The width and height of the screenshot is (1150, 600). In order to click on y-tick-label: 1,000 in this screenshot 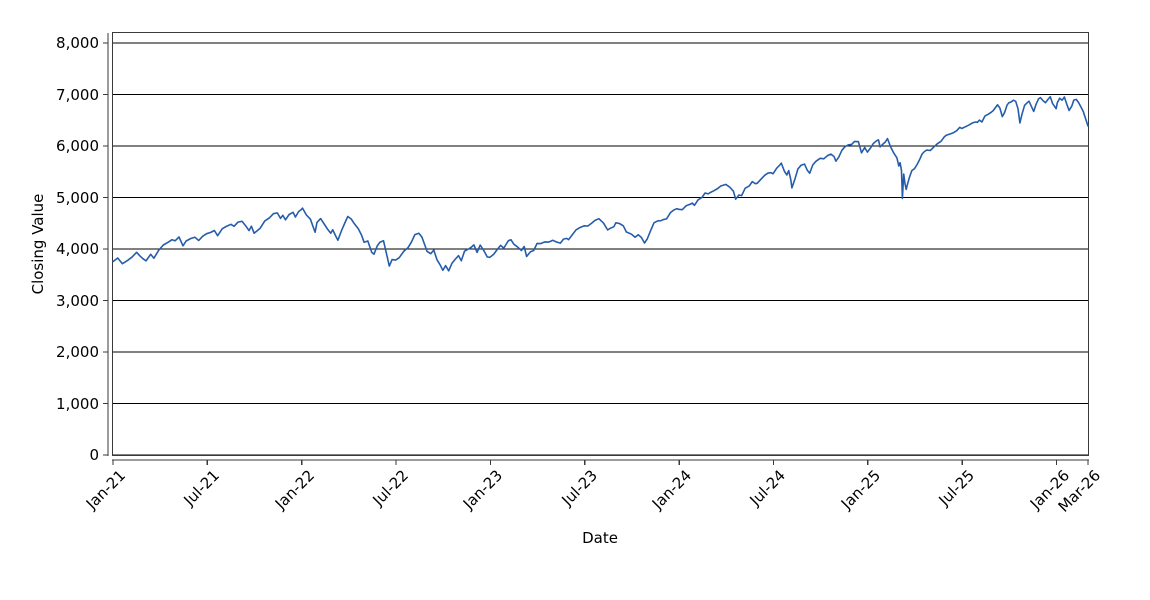, I will do `click(77, 403)`.